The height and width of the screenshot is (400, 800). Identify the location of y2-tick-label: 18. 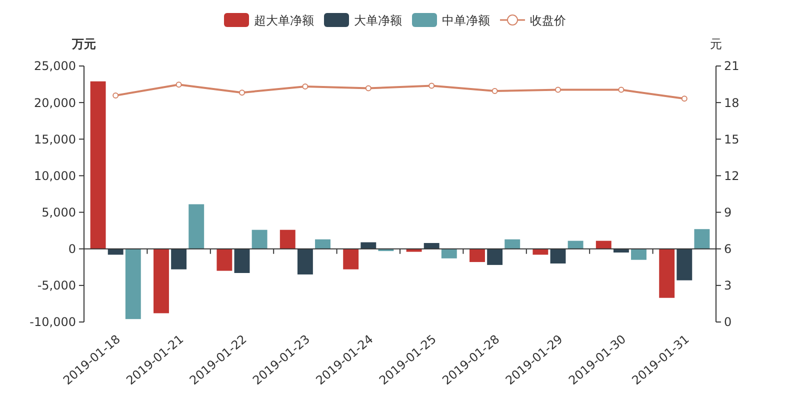
(732, 103).